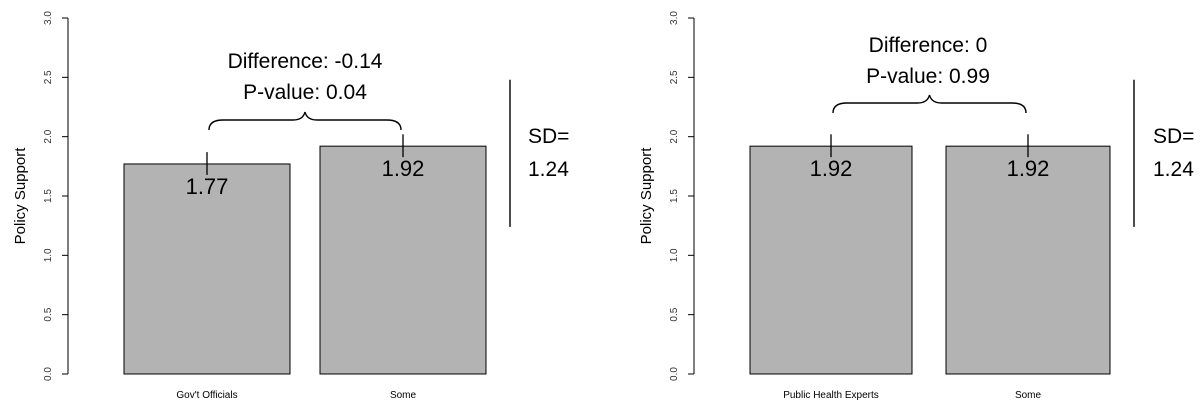 Image resolution: width=1203 pixels, height=407 pixels. Describe the element at coordinates (831, 395) in the screenshot. I see `category-label: Public Health Experts` at that location.